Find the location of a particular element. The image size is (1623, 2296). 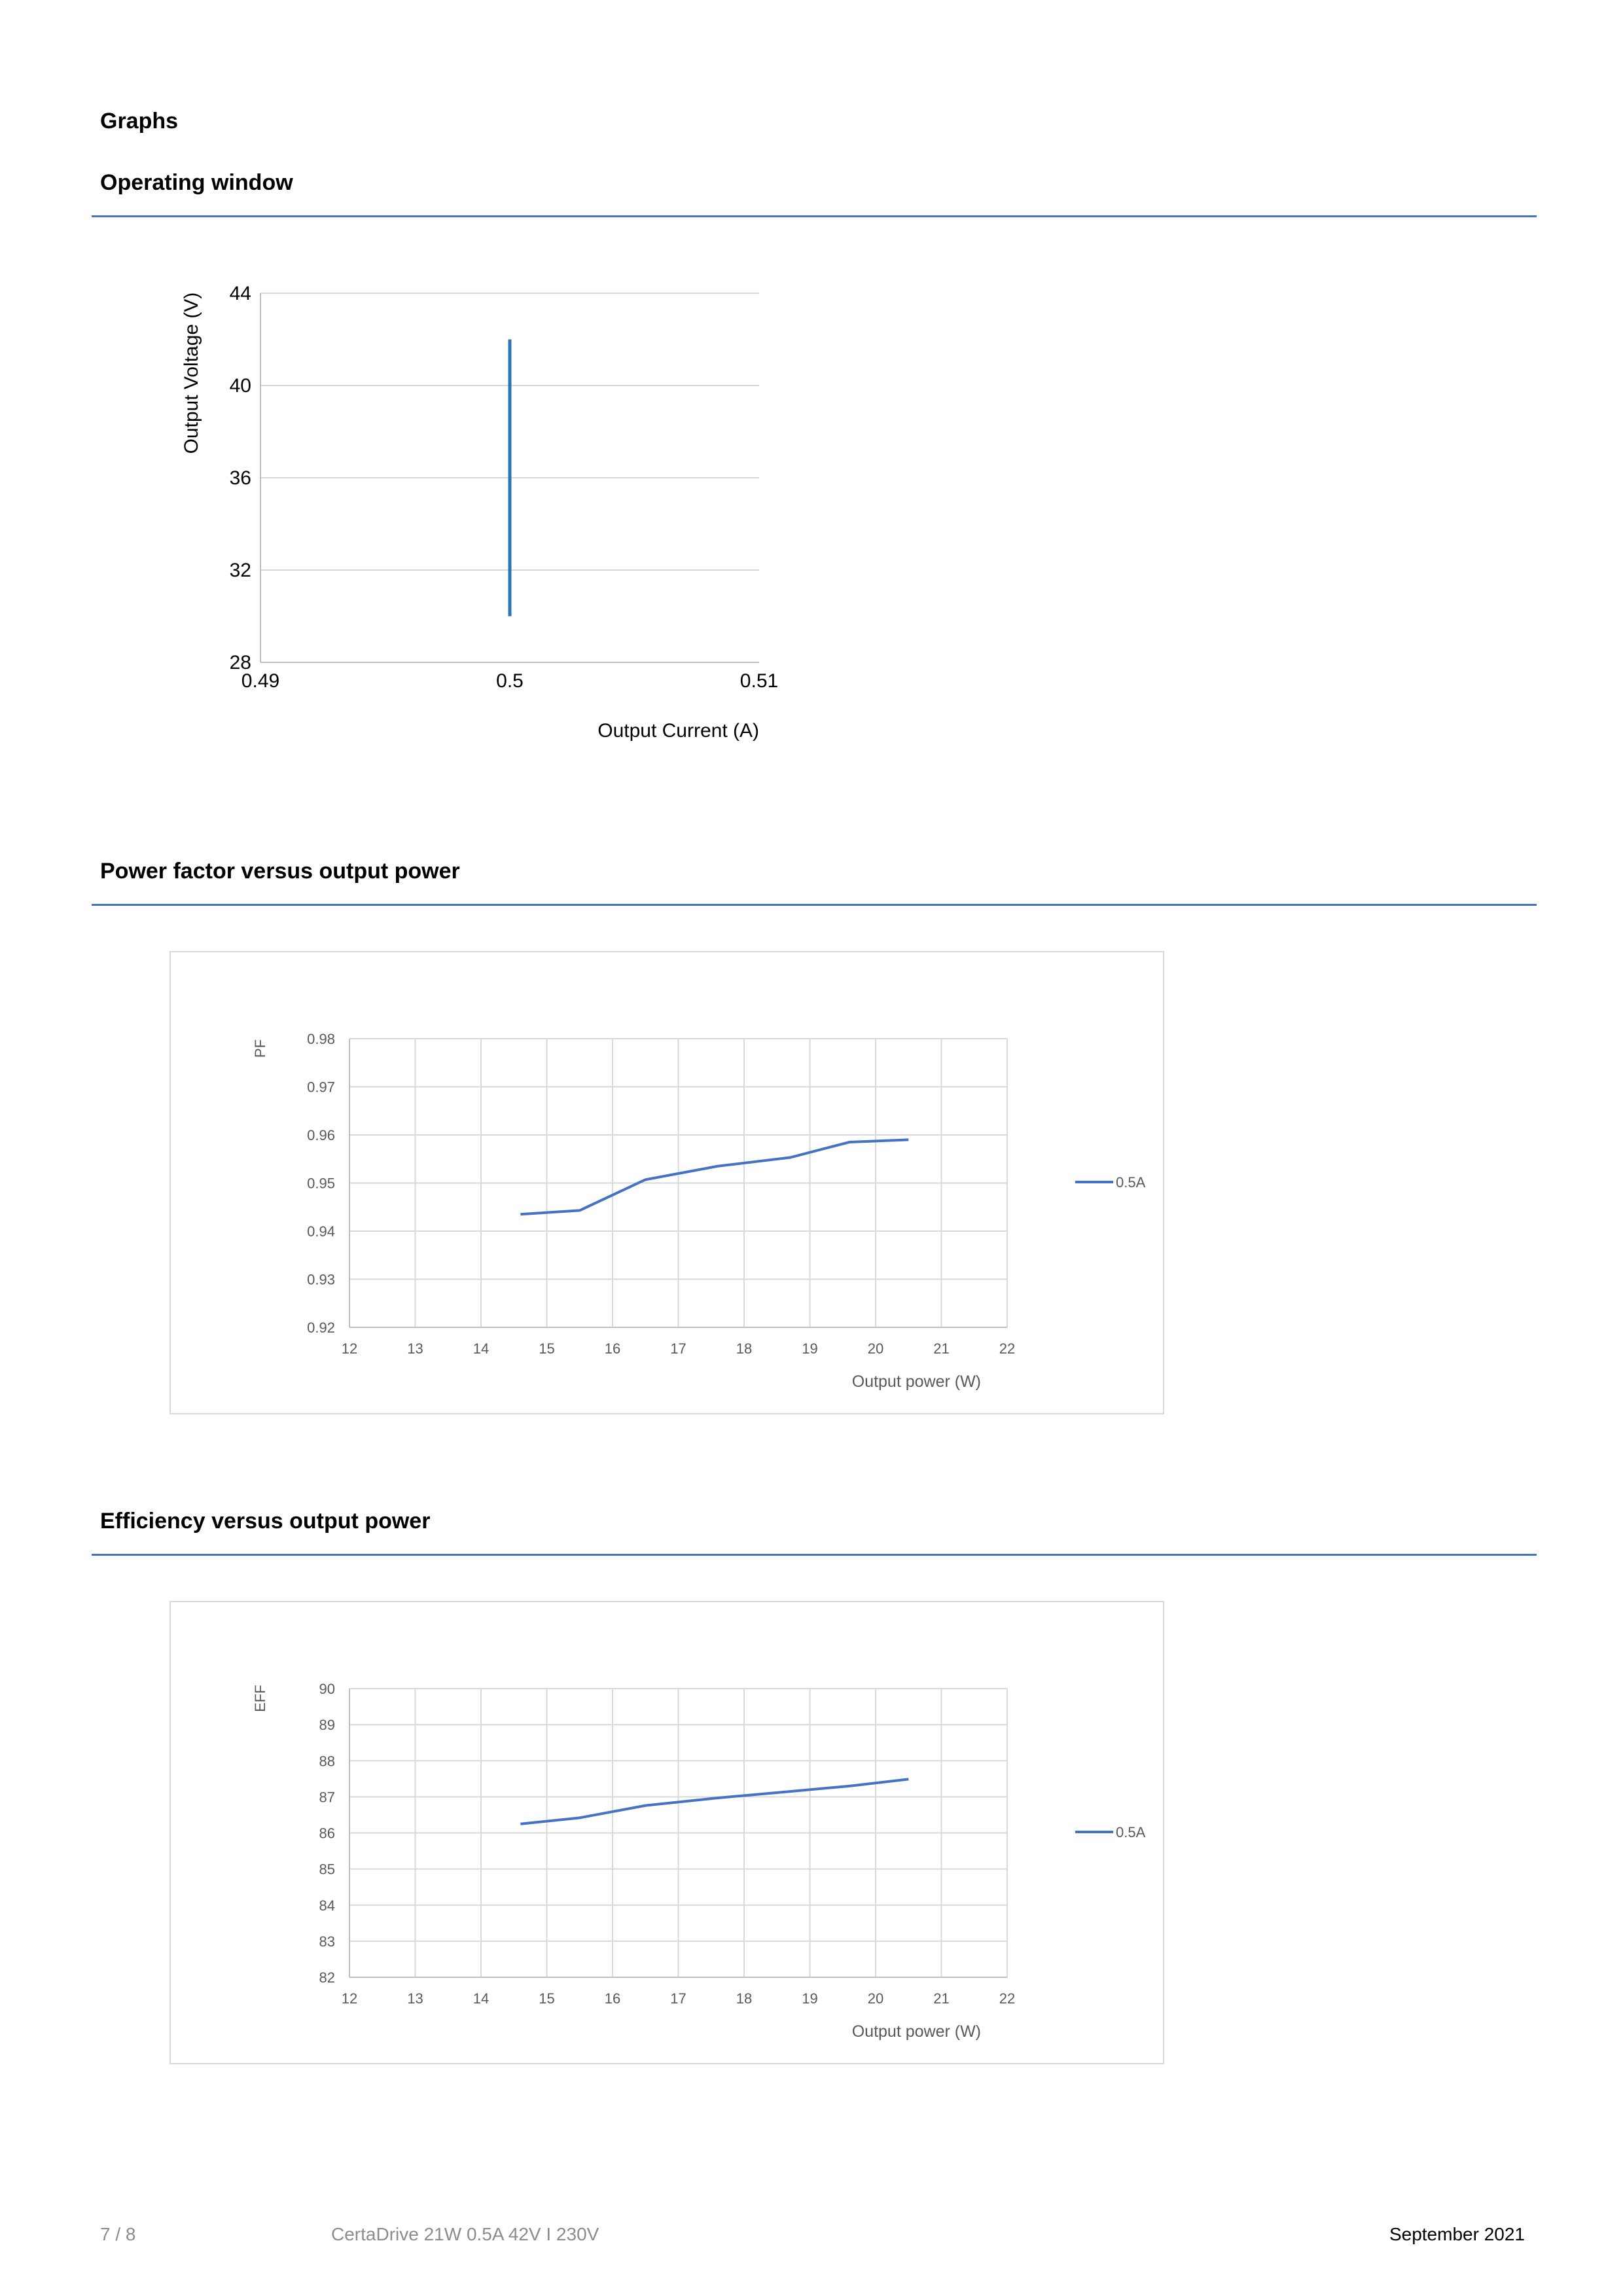

y-tick-label: 0.93 is located at coordinates (321, 1280).